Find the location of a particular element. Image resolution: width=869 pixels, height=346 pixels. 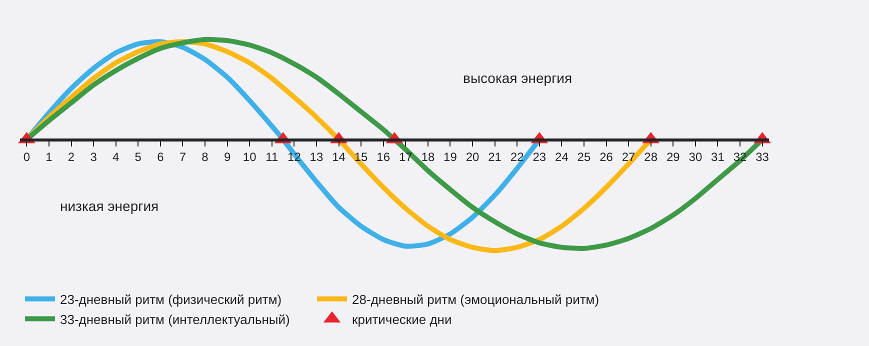

annotation: низкая энергия is located at coordinates (109, 206).